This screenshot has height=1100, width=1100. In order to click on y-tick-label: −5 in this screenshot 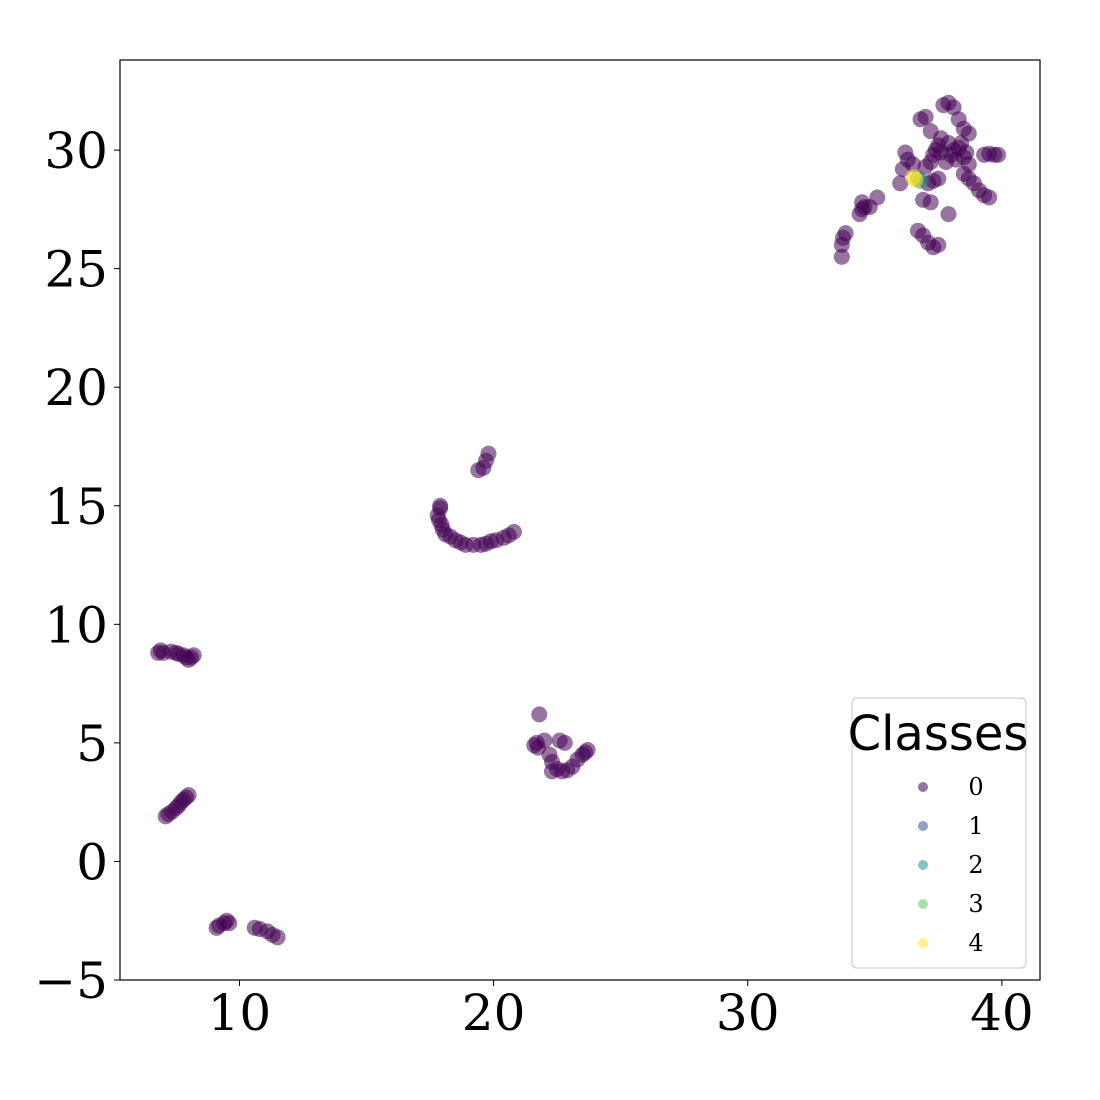, I will do `click(71, 981)`.